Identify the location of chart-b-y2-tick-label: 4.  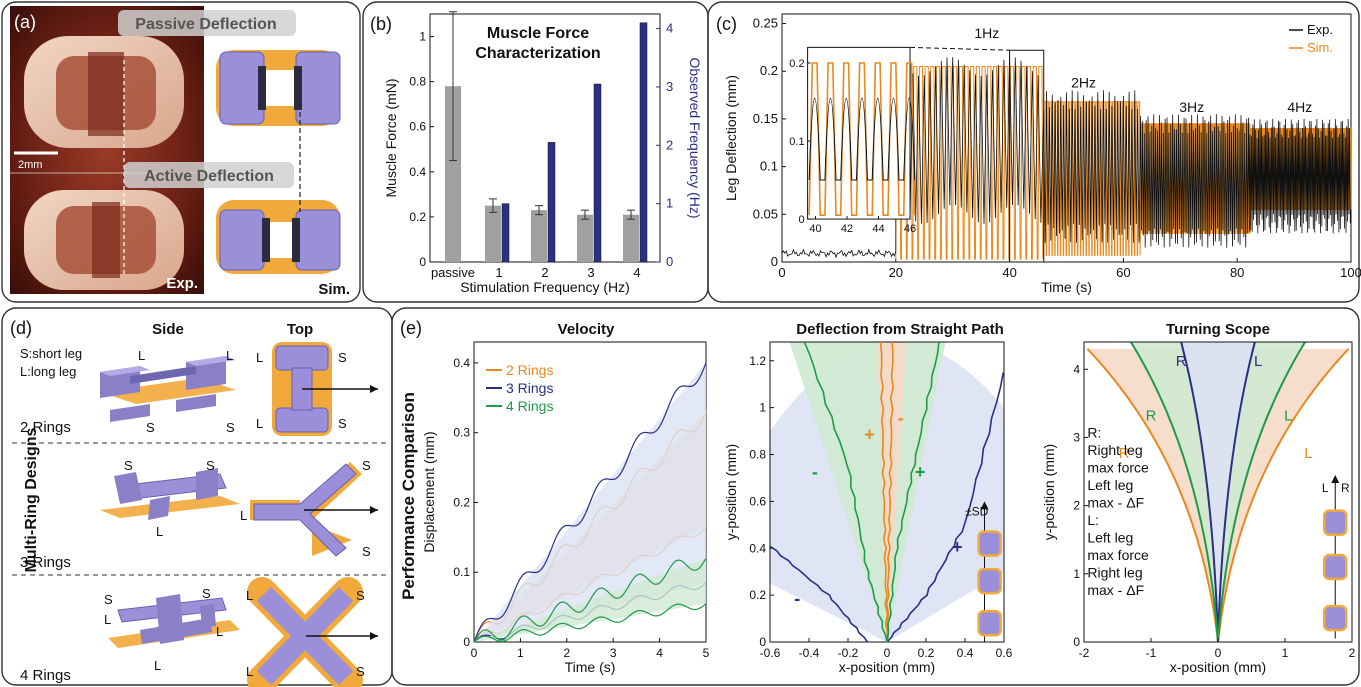
(669, 28).